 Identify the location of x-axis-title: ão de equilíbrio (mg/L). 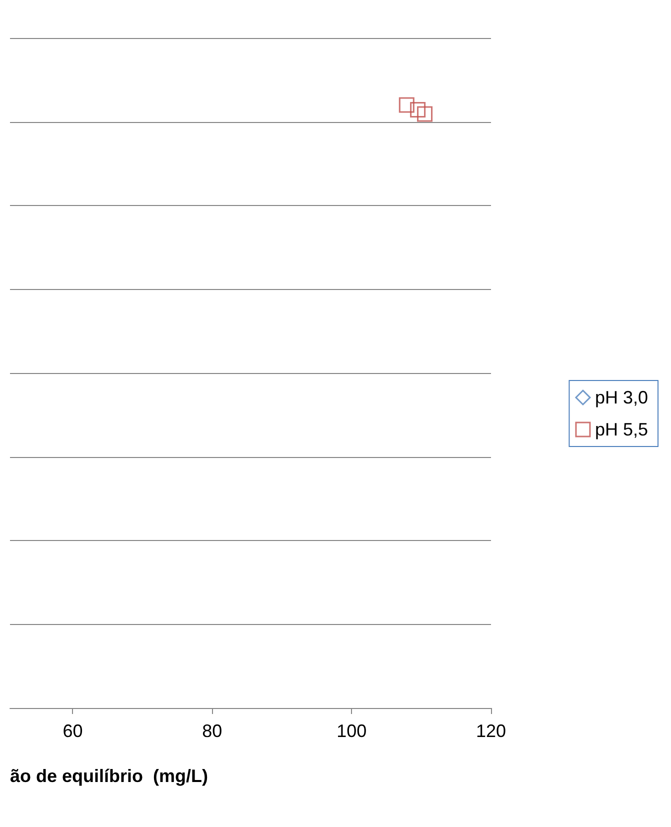
(109, 776).